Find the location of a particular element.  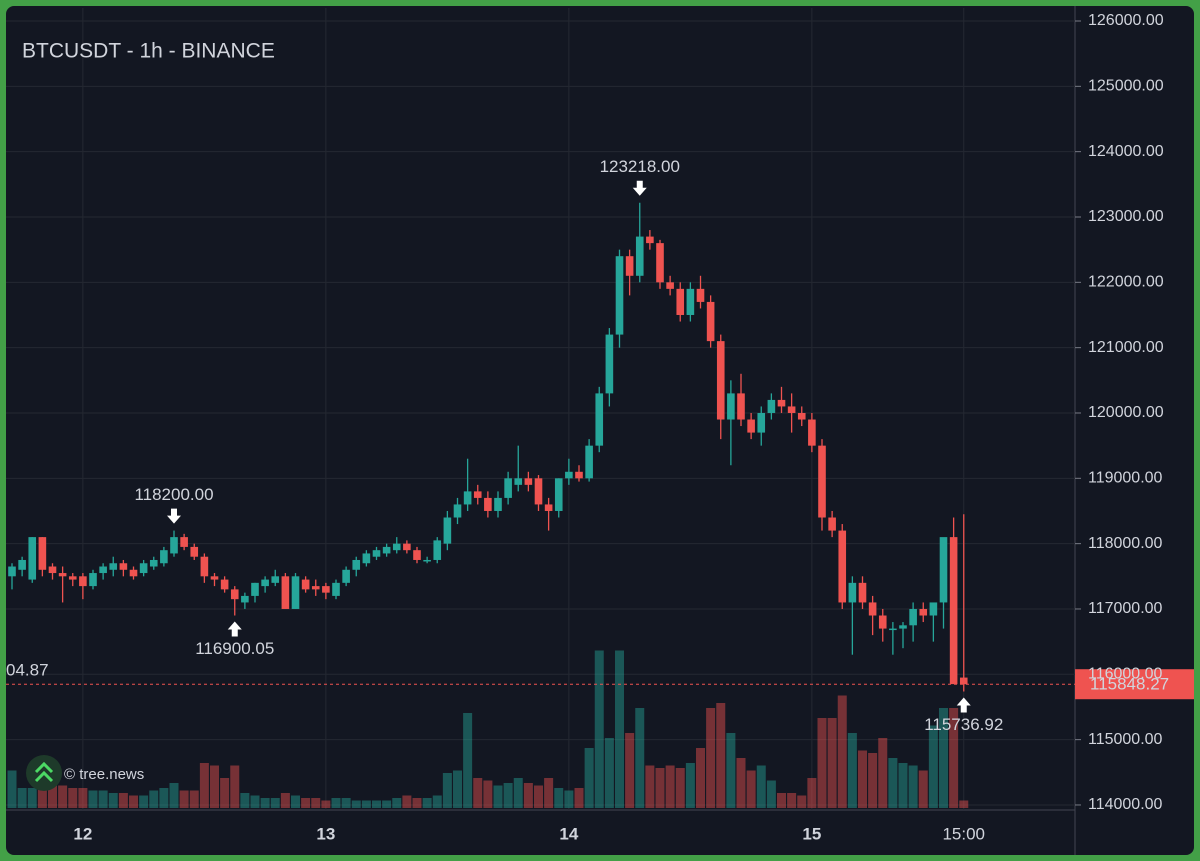

y-tick-label: 123000.00 is located at coordinates (1126, 216).